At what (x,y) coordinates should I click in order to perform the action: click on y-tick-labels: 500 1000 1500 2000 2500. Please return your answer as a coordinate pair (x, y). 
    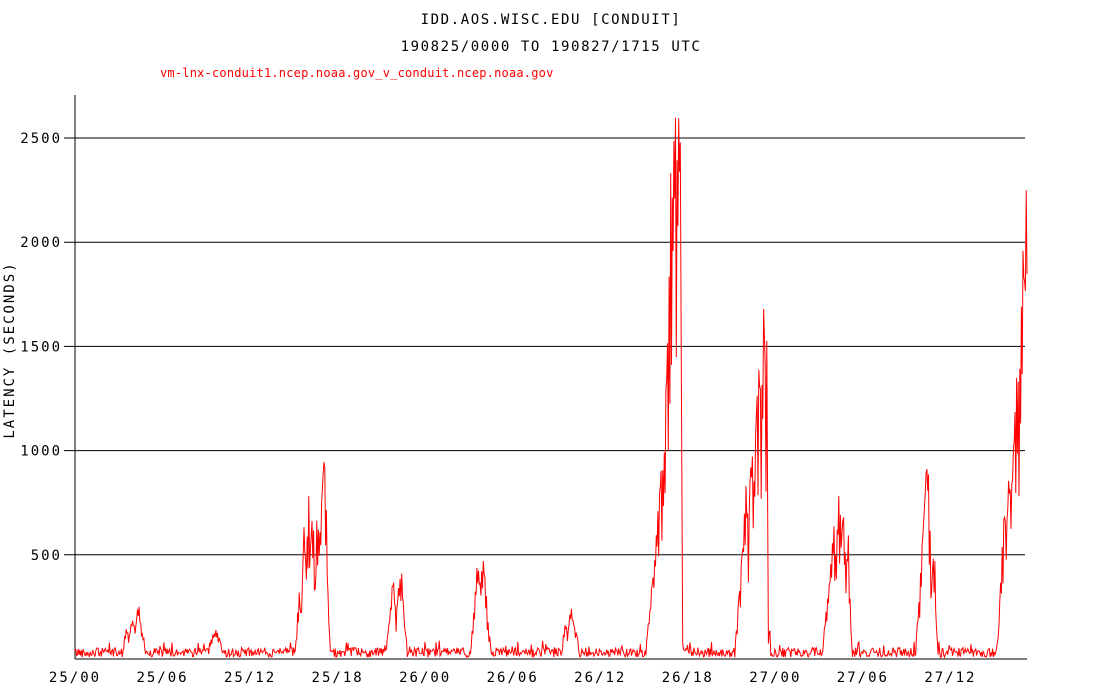
    Looking at the image, I should click on (41, 347).